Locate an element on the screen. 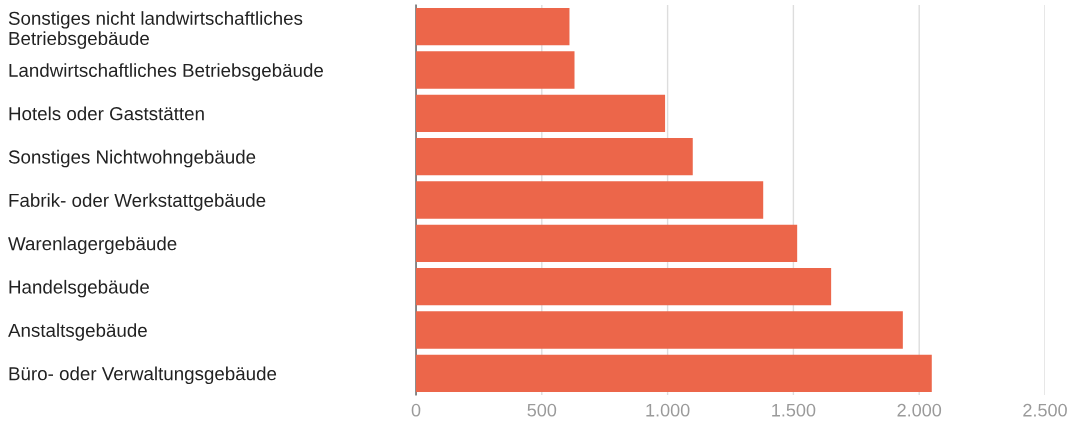 This screenshot has height=428, width=1074. y-tick-label: Sonstiges nicht landwirtschaftliches Betriebsgebäude is located at coordinates (155, 30).